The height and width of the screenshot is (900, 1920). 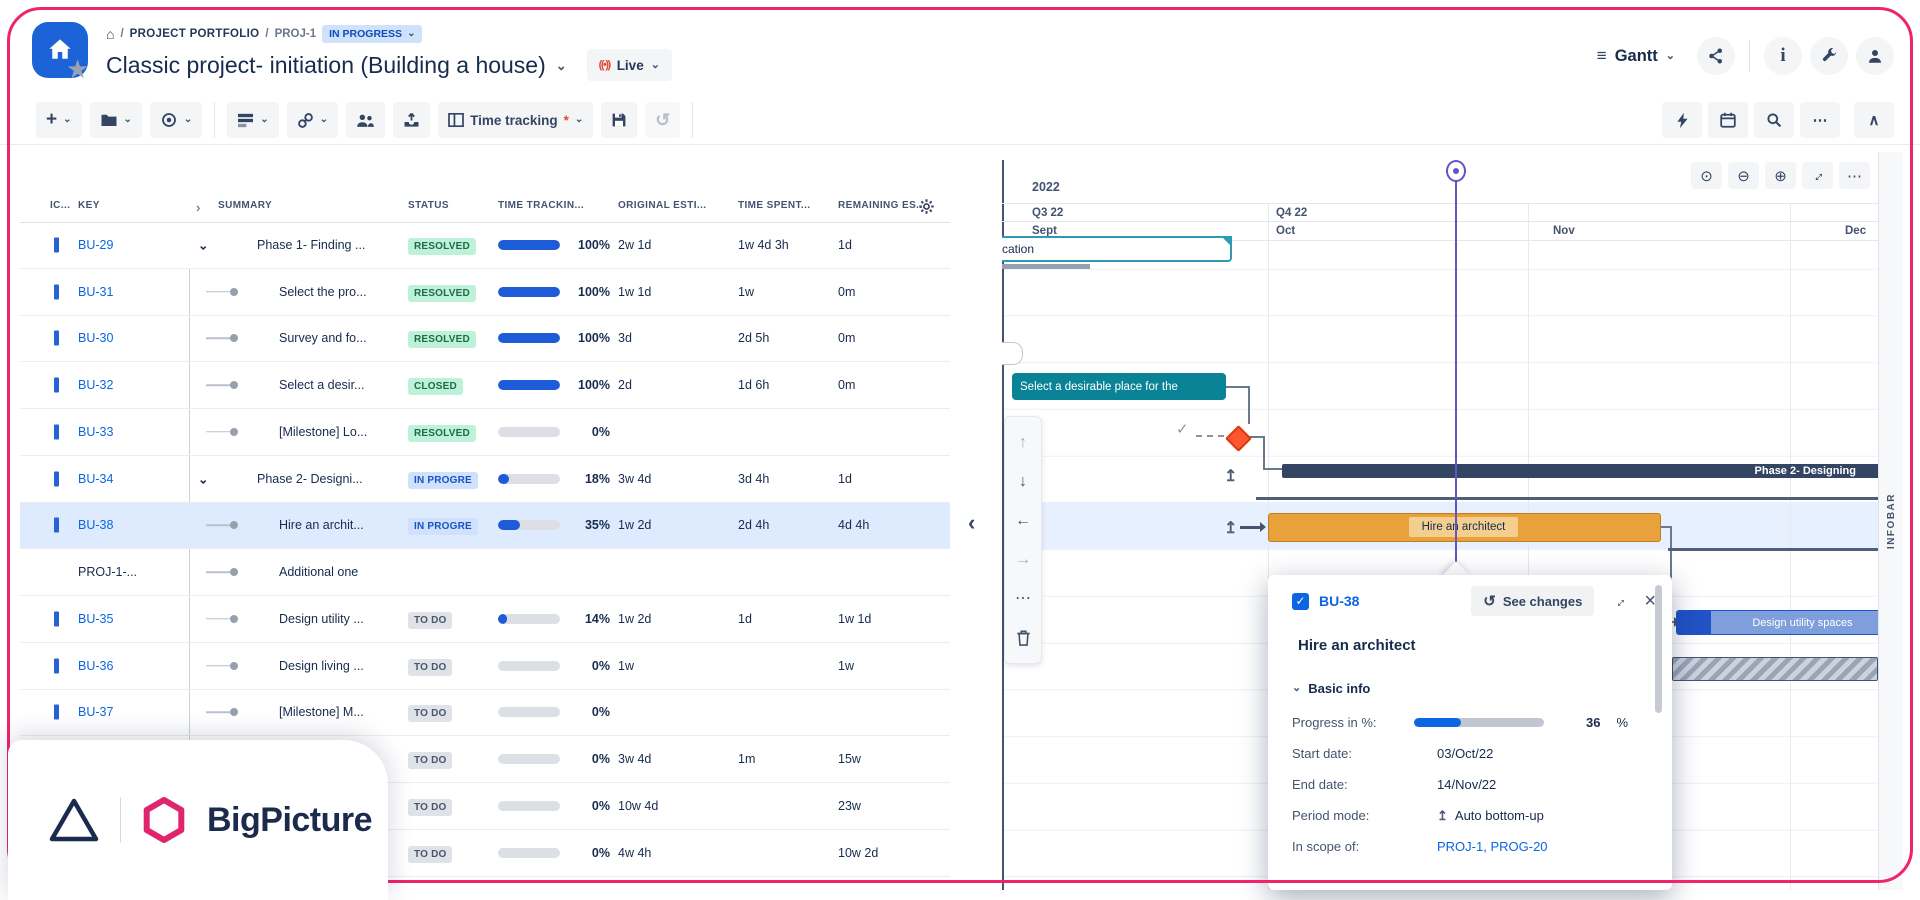 I want to click on info-button: i, so click(x=1783, y=56).